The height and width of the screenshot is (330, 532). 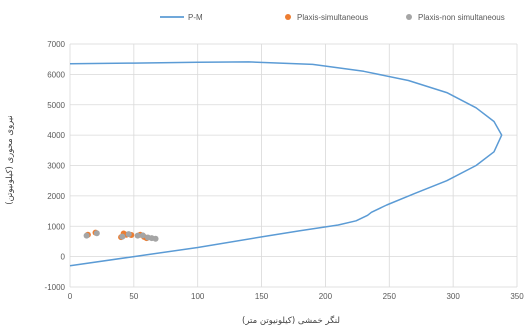 What do you see at coordinates (198, 296) in the screenshot?
I see `x-tick-label: 100` at bounding box center [198, 296].